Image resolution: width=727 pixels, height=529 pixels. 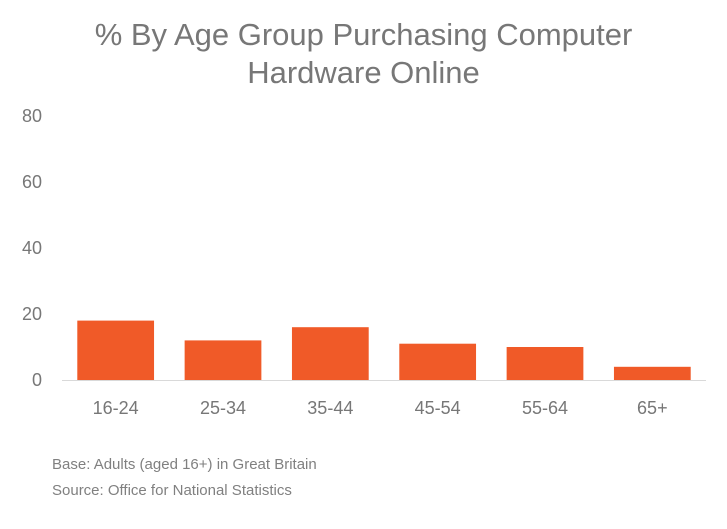 I want to click on y-tick-label: 20, so click(x=32, y=314).